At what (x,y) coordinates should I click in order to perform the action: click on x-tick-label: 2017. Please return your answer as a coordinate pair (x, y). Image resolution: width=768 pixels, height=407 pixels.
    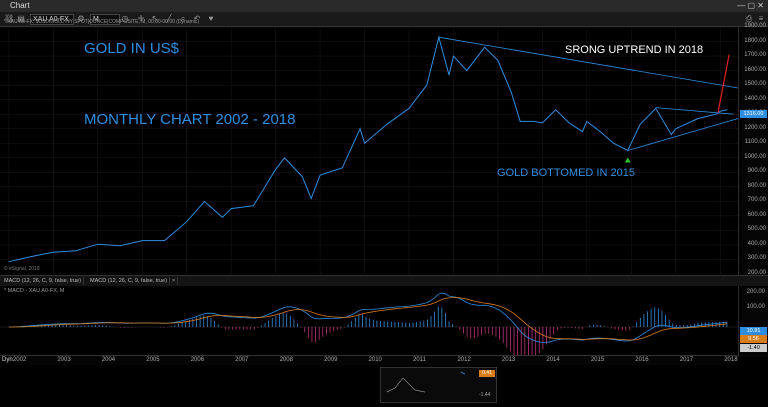
    Looking at the image, I should click on (686, 360).